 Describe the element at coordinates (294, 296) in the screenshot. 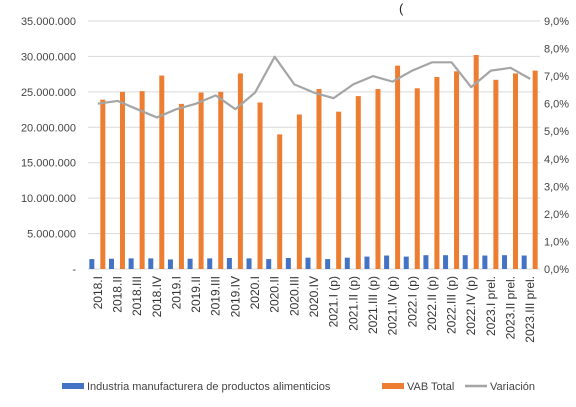

I see `x-category-label: 2020.III` at that location.